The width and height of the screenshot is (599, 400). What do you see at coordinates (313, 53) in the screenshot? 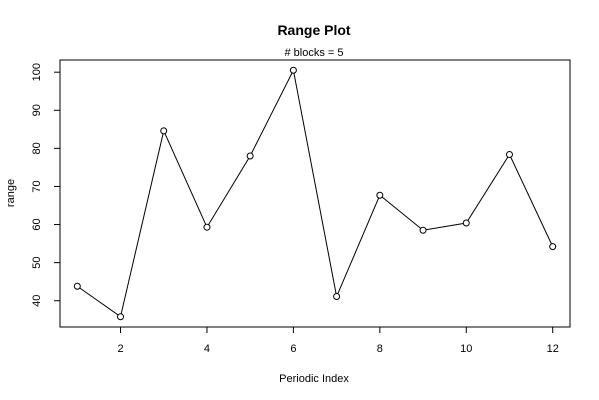
I see `chart-subtitle: # blocks = 5` at bounding box center [313, 53].